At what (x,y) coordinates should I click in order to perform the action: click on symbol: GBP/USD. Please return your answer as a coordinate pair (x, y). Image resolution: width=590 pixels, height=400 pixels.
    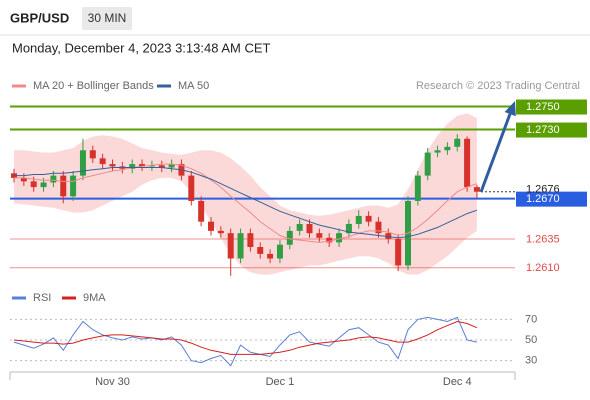
    Looking at the image, I should click on (39, 17).